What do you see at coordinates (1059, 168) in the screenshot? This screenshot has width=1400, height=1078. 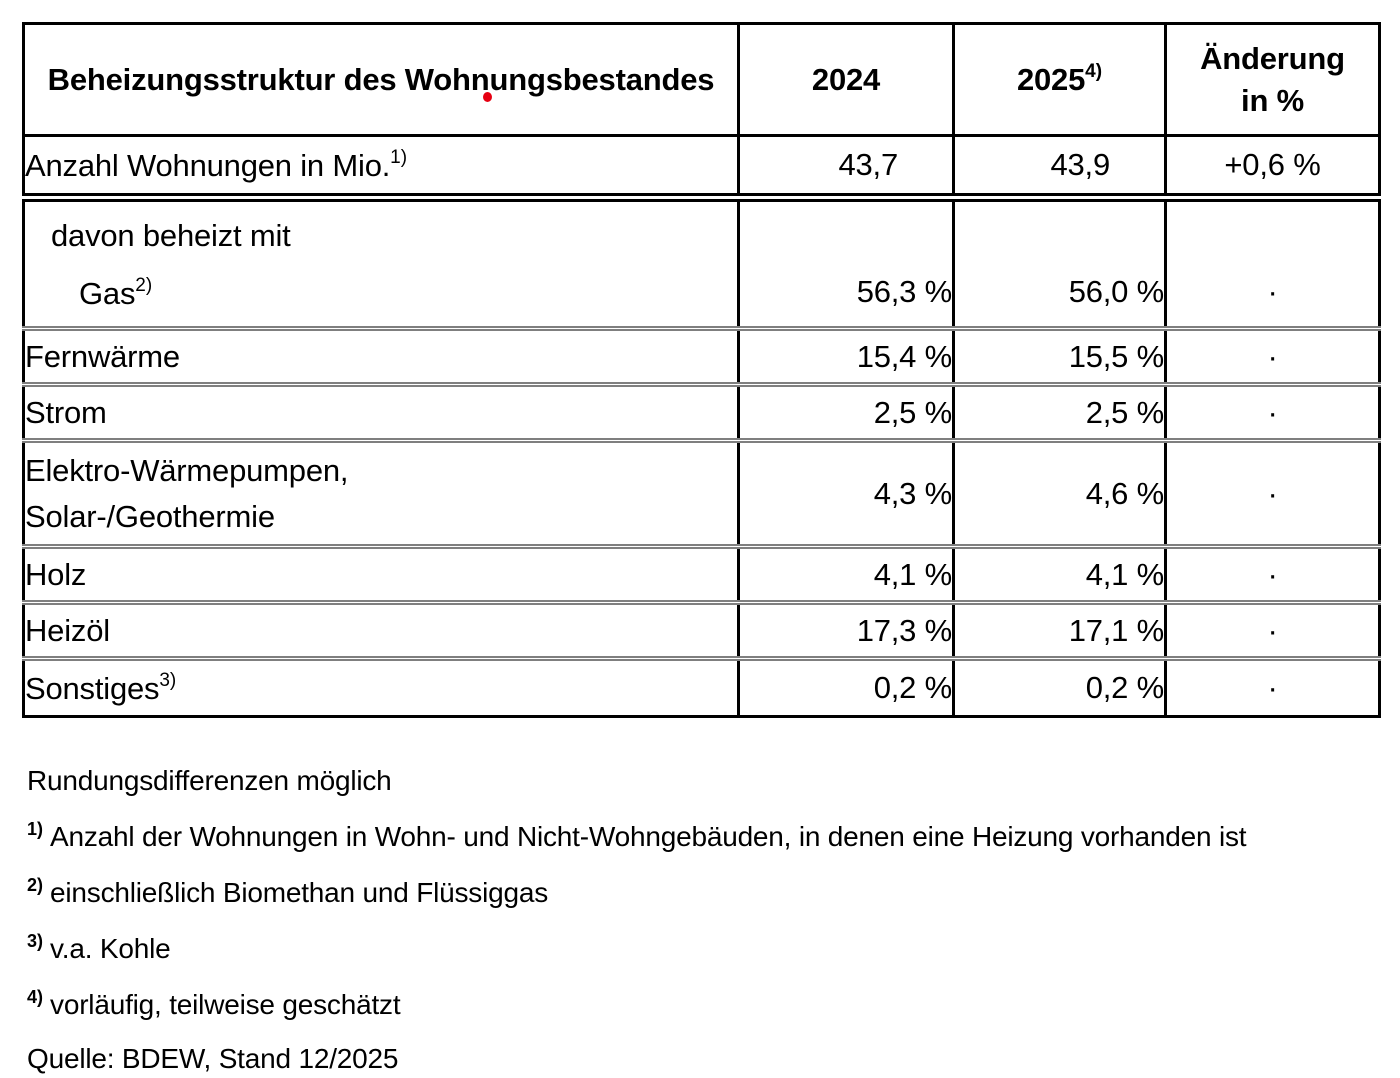 I see `cell-2025-value: 43,9` at bounding box center [1059, 168].